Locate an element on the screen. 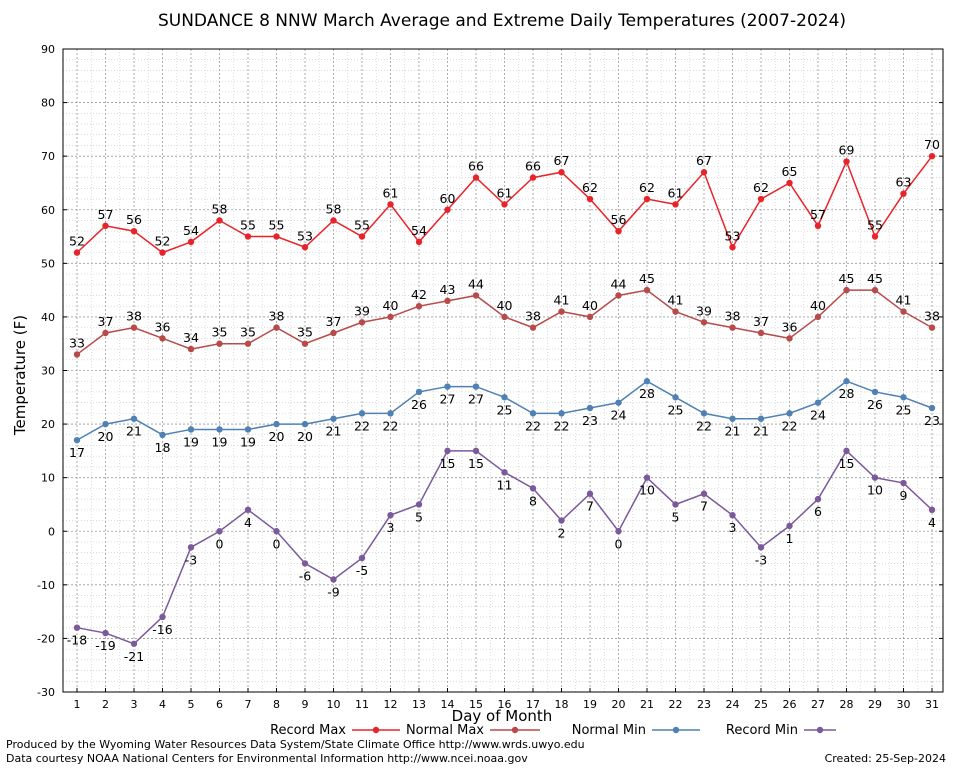  y-tick-label: 80 is located at coordinates (48, 103).